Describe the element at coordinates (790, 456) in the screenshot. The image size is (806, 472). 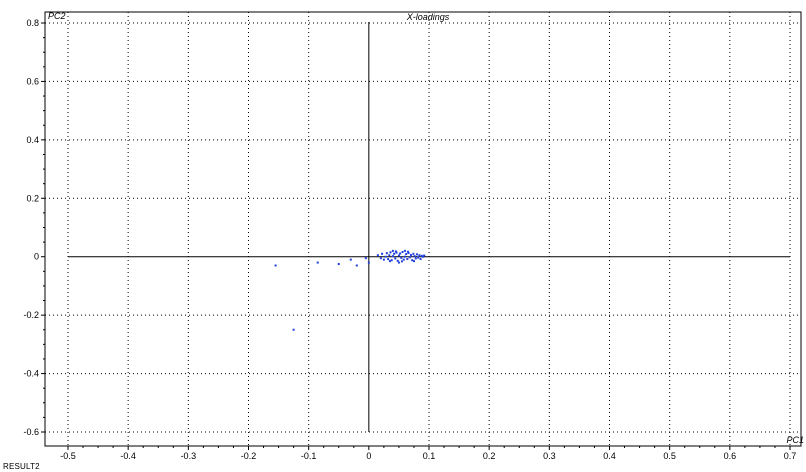
I see `x-tick-label: 0.7` at that location.